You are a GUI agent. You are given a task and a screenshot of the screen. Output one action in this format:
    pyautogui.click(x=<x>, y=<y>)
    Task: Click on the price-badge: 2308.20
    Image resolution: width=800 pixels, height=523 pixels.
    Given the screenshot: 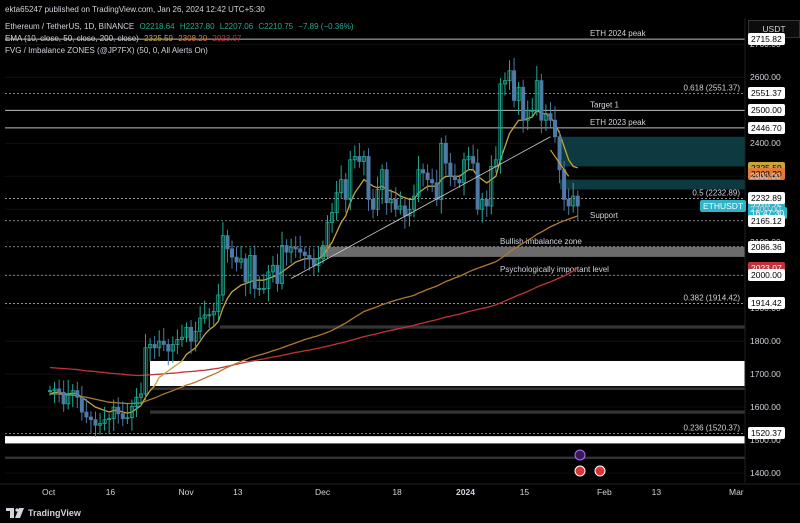 What is the action you would take?
    pyautogui.click(x=766, y=173)
    